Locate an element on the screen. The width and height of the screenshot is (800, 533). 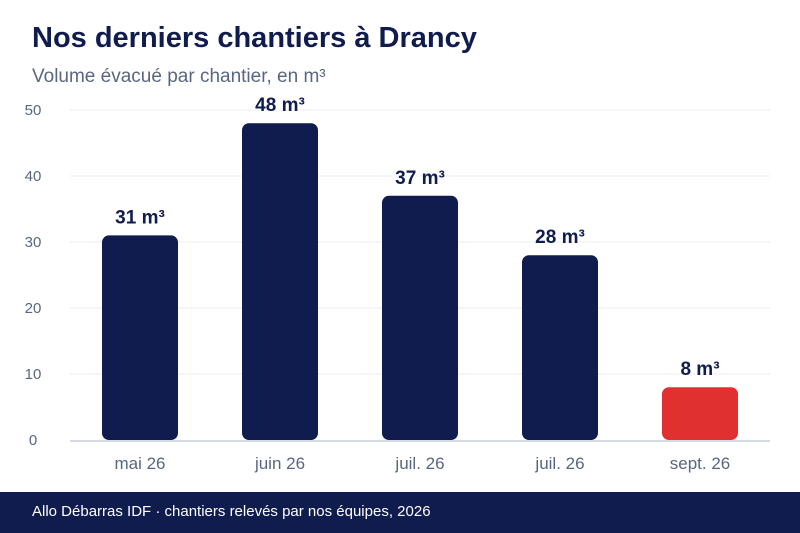
x-tick-label: mai 26 is located at coordinates (139, 463).